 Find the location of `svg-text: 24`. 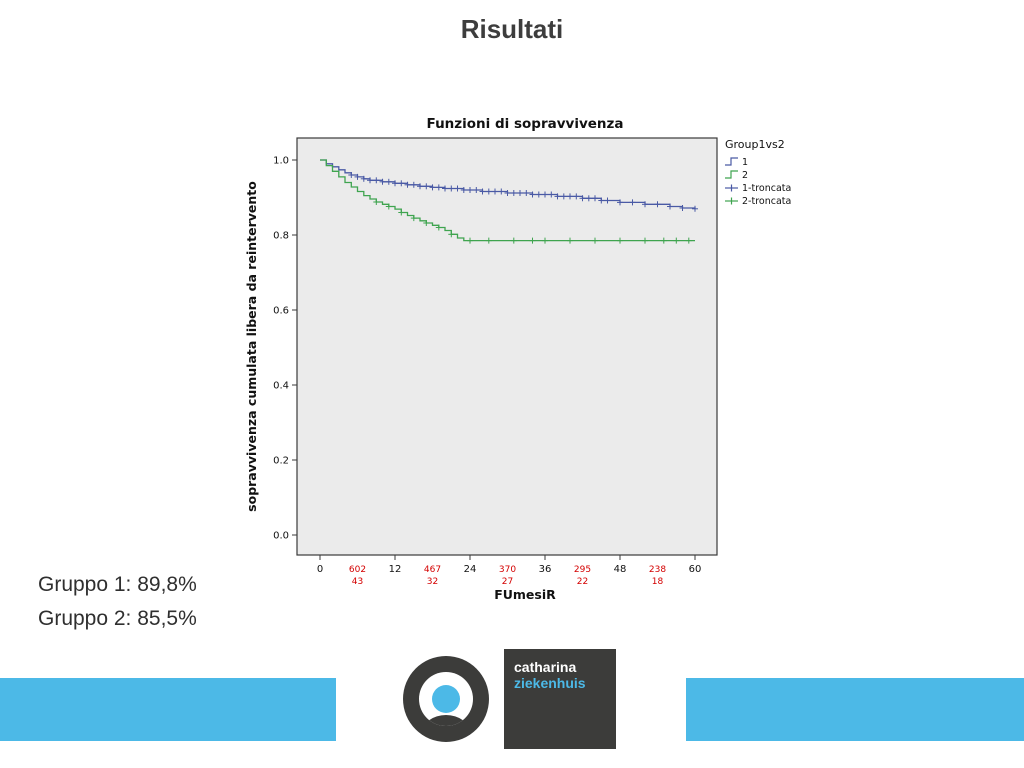

svg-text: 24 is located at coordinates (470, 569).